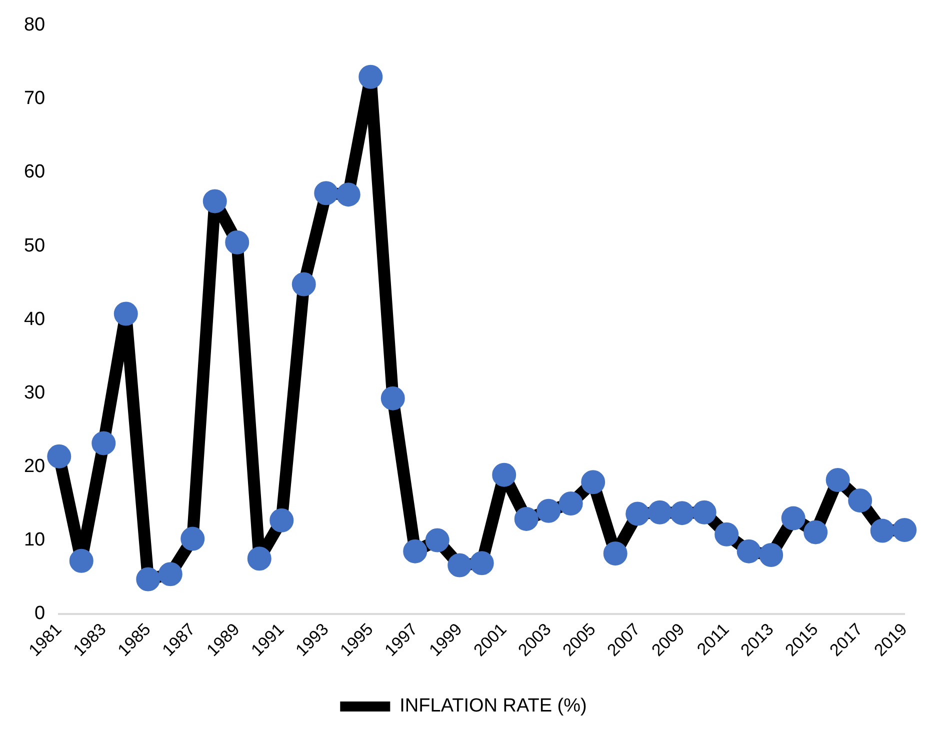 The image size is (925, 736). I want to click on y-tick-label: 0, so click(40, 613).